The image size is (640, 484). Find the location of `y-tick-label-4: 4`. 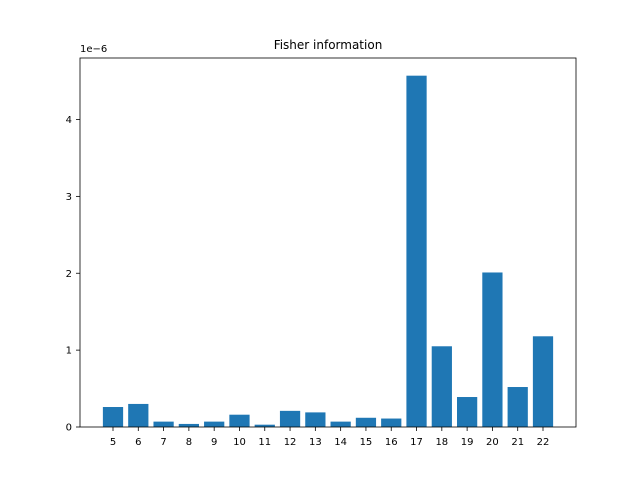

y-tick-label-4: 4 is located at coordinates (69, 120).